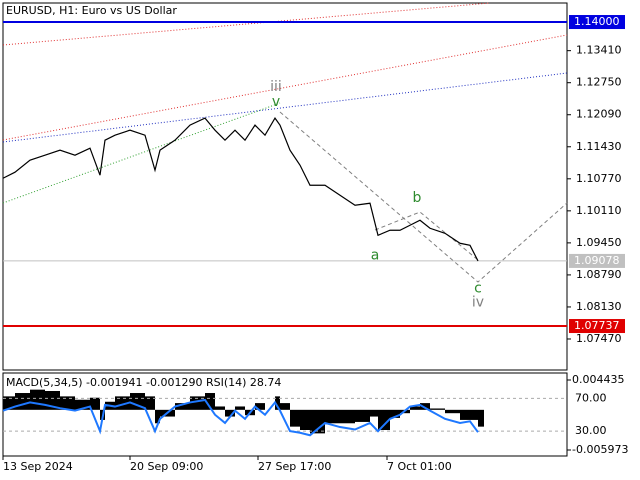  Describe the element at coordinates (599, 178) in the screenshot. I see `y-tick-label: 1.10770` at that location.